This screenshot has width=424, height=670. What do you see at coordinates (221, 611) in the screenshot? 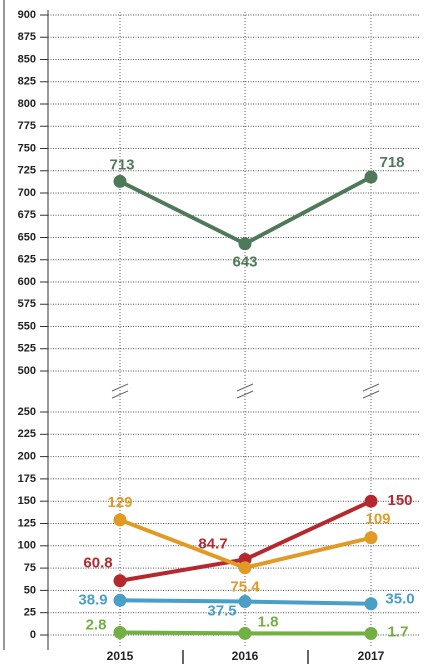
I see `data-label: 37.5` at bounding box center [221, 611].